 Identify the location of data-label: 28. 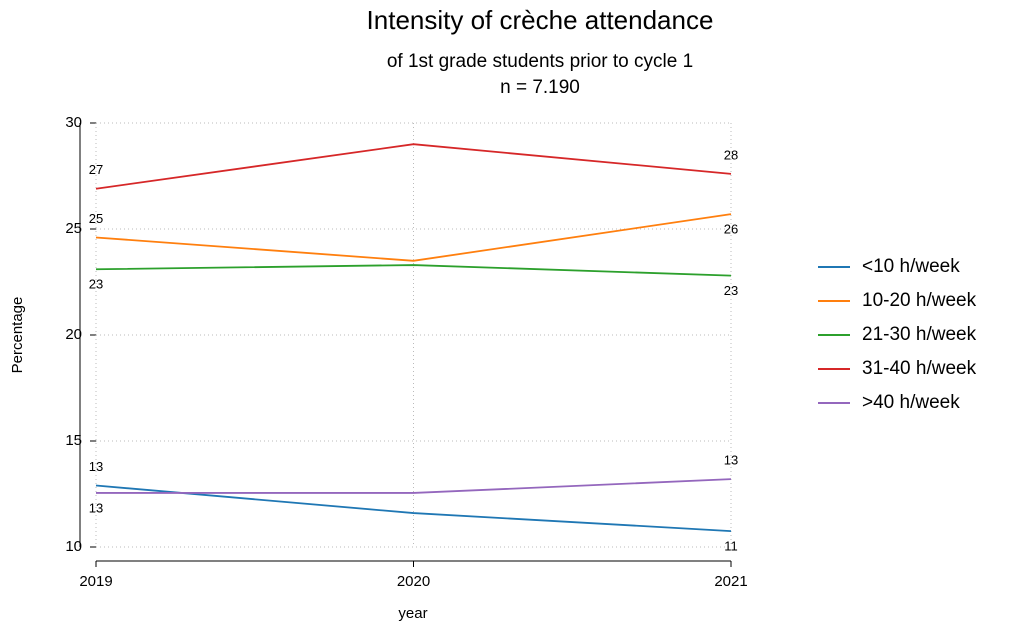
(731, 154).